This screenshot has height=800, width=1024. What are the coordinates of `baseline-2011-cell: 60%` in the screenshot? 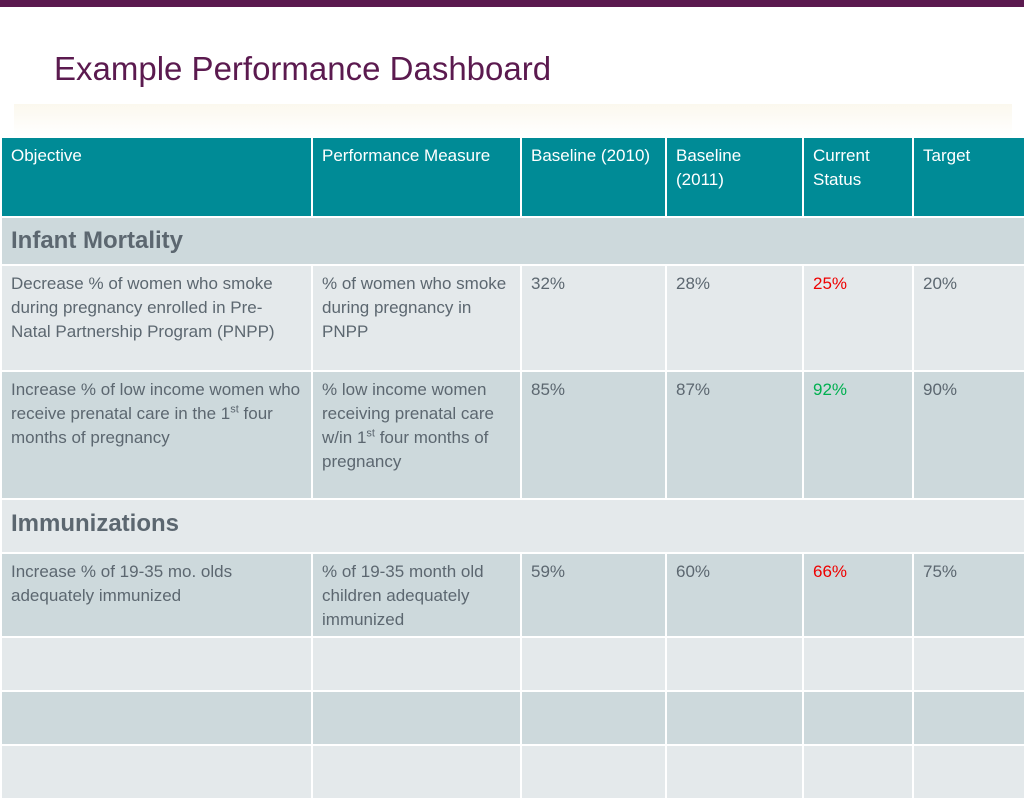 It's located at (734, 595).